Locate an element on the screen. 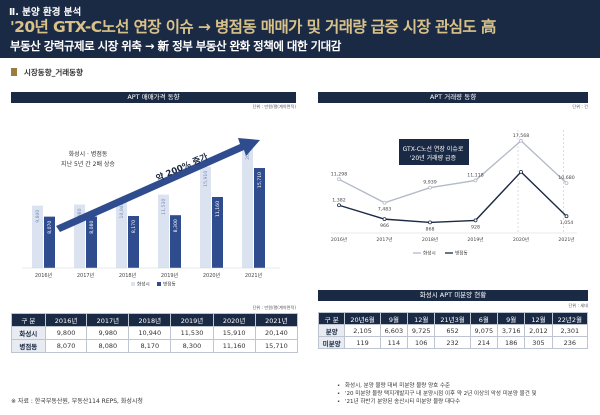  table-cell: 11,530 is located at coordinates (192, 333).